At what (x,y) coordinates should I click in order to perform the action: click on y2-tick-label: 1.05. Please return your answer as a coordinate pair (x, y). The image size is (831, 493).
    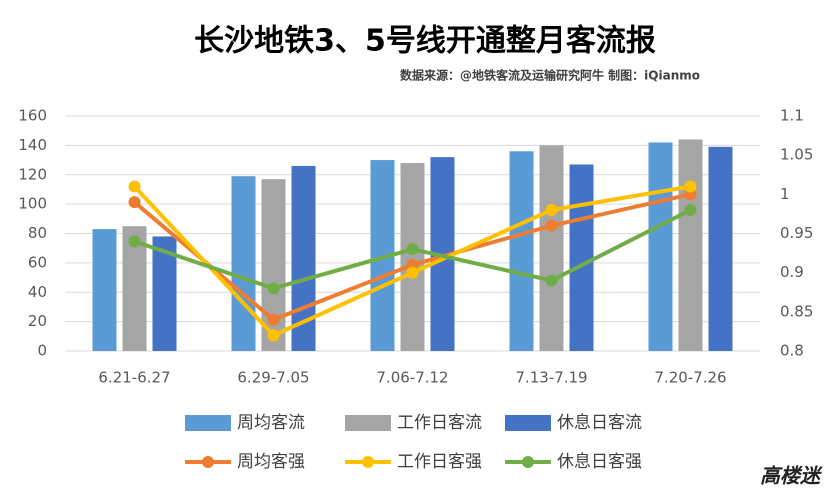
    Looking at the image, I should click on (796, 155).